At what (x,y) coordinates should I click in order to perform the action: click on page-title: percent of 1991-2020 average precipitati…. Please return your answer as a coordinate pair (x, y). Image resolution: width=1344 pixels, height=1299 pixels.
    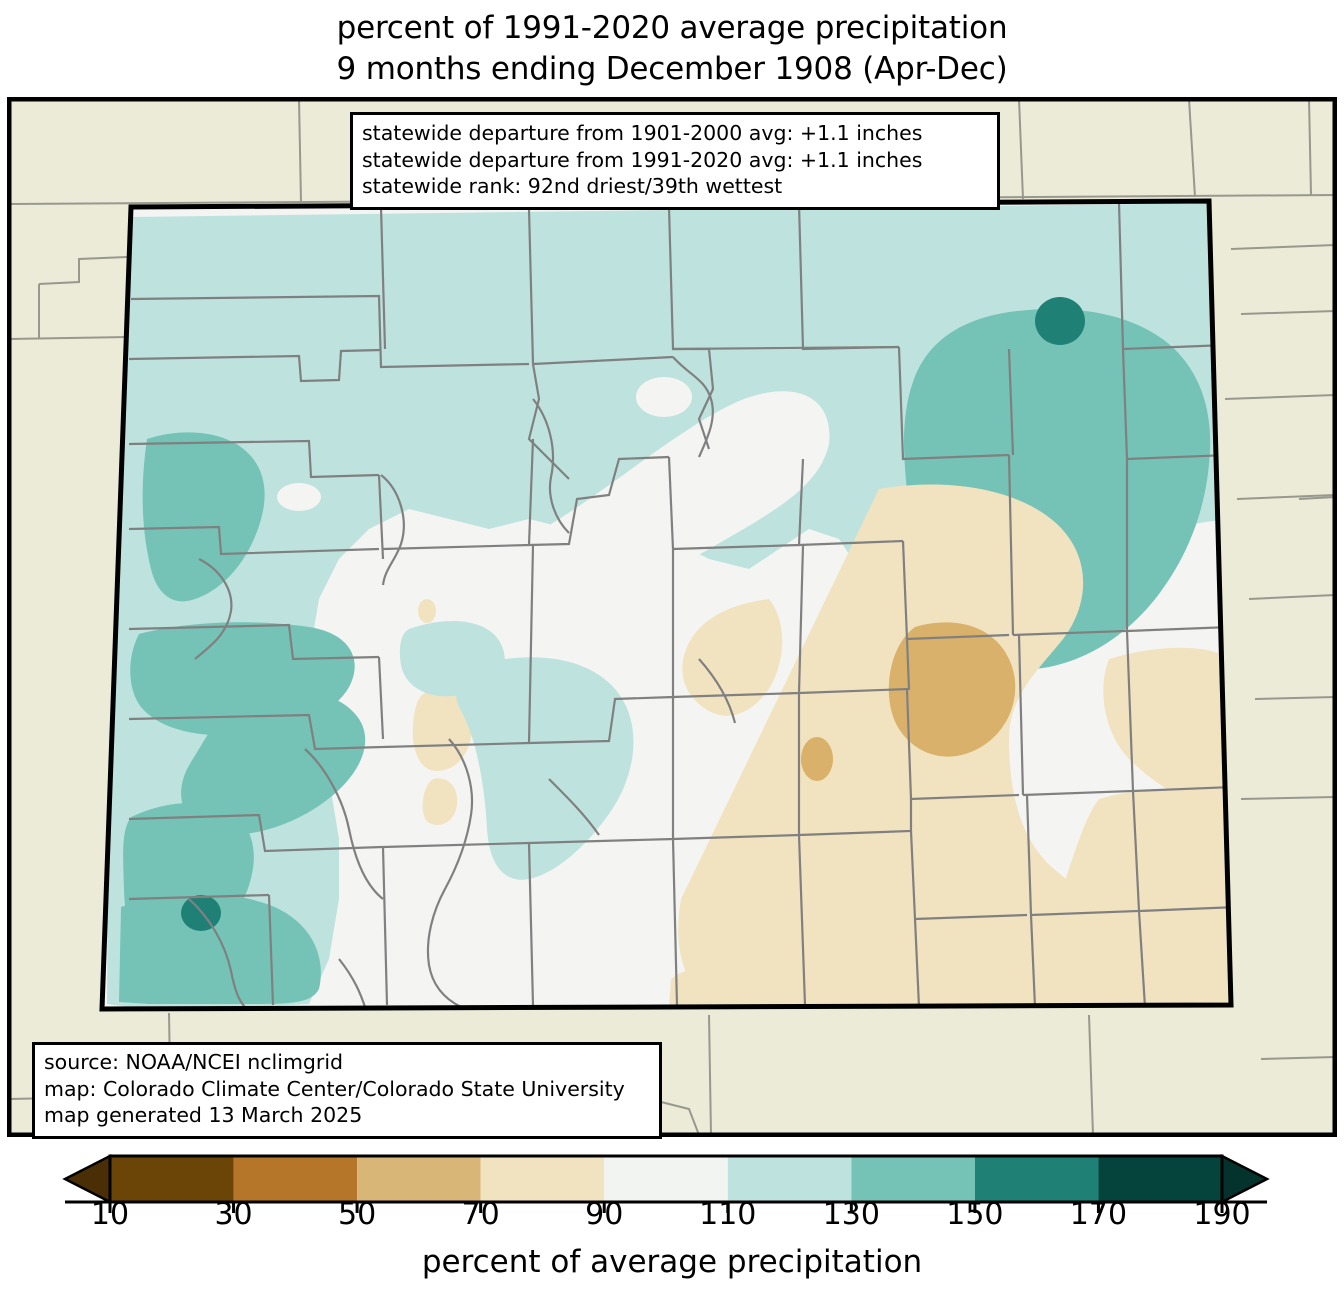
    Looking at the image, I should click on (672, 49).